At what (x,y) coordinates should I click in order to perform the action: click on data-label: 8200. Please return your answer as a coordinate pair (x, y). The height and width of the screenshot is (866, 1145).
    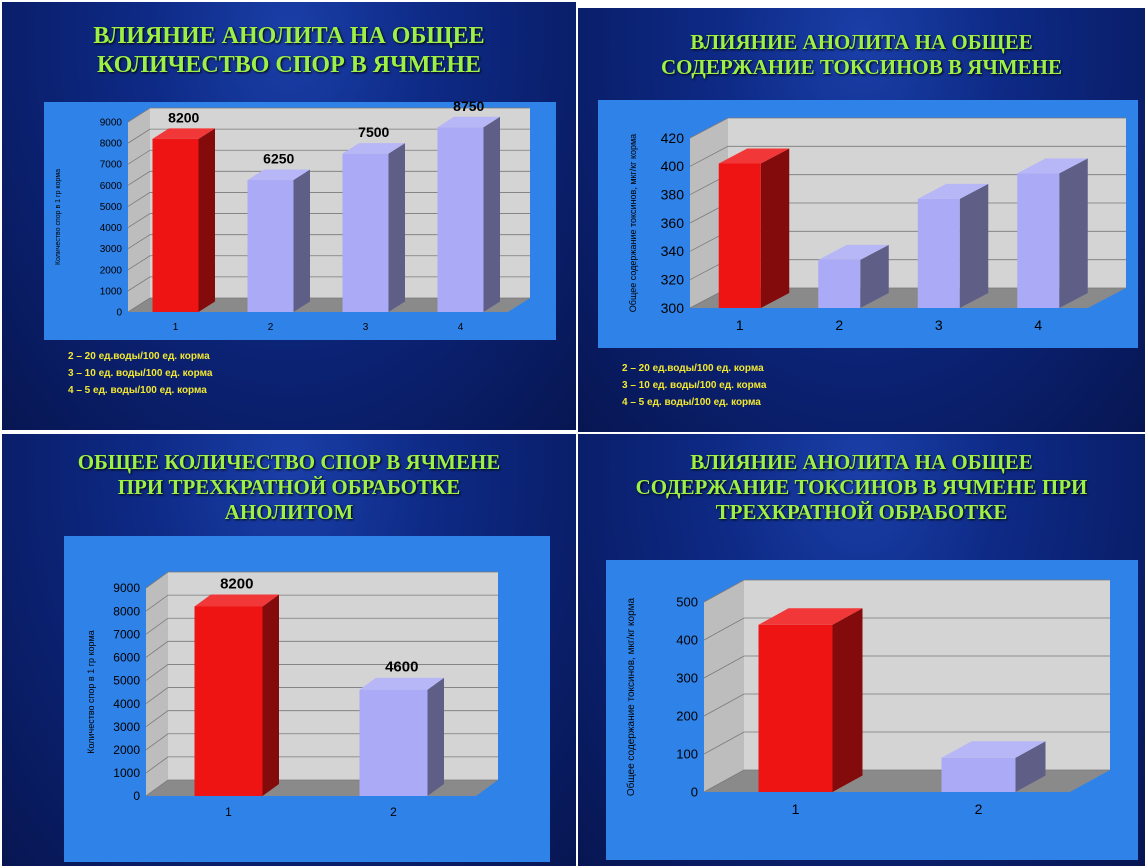
    Looking at the image, I should click on (236, 583).